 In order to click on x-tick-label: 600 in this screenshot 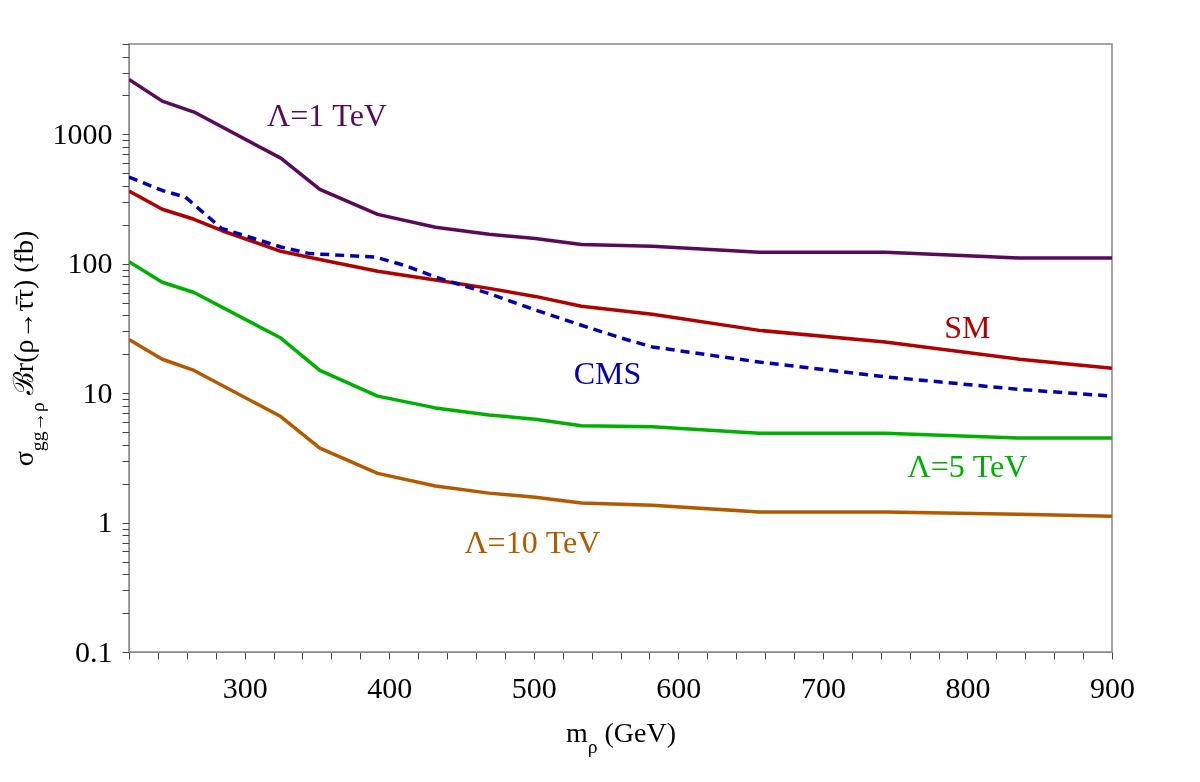, I will do `click(679, 687)`.